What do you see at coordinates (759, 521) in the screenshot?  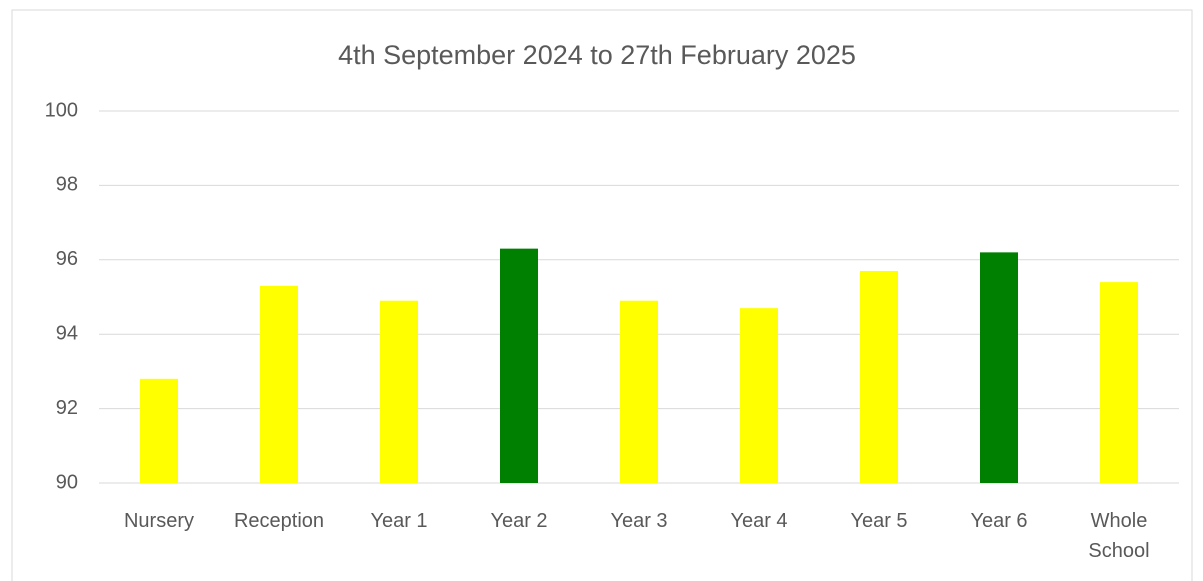 I see `x-tick-label: Year 4` at bounding box center [759, 521].